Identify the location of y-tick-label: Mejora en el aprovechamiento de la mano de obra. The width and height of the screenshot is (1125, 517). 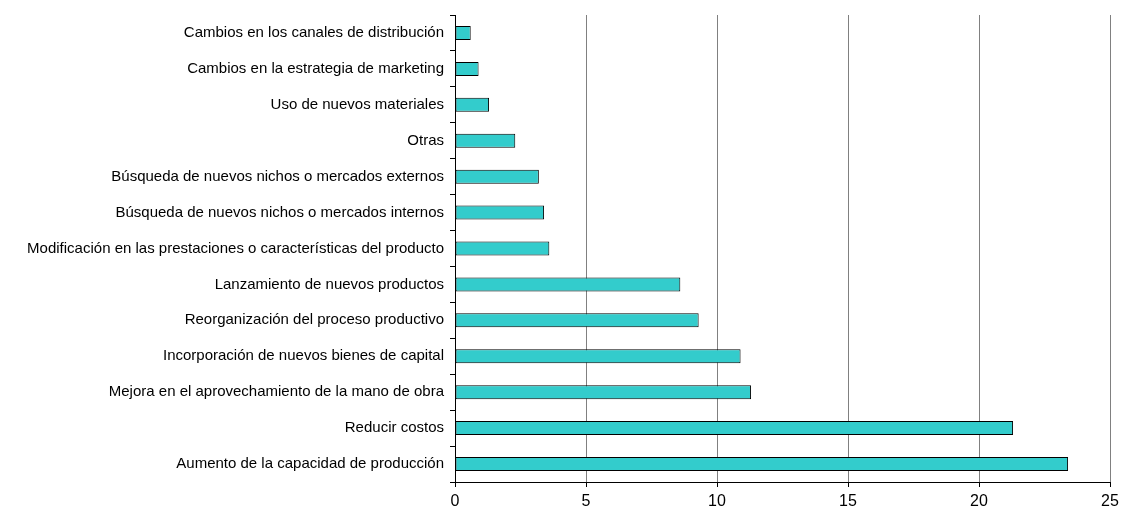
(276, 391).